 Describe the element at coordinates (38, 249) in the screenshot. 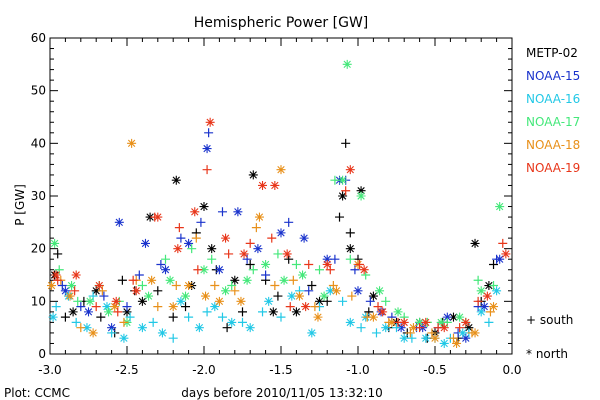

I see `y-tick-label: 20` at that location.